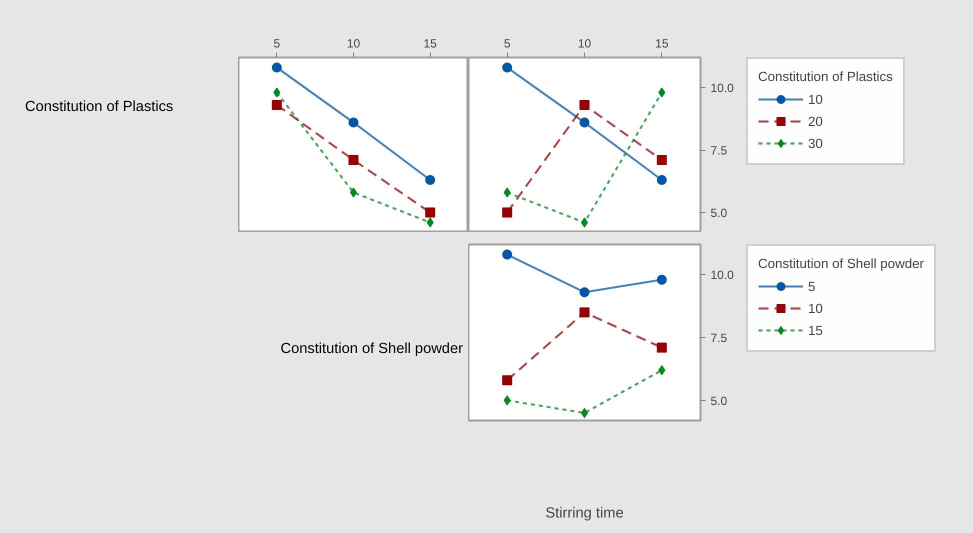 The image size is (973, 533). What do you see at coordinates (371, 349) in the screenshot?
I see `y-axis-title: Constitution of Shell powder` at bounding box center [371, 349].